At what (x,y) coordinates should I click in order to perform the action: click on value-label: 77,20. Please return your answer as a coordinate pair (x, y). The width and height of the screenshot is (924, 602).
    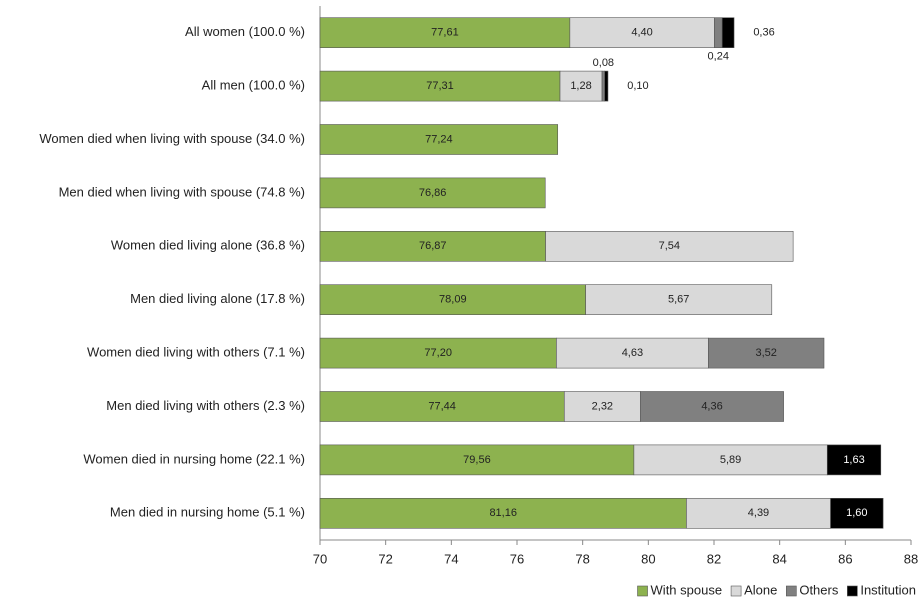
    Looking at the image, I should click on (438, 353).